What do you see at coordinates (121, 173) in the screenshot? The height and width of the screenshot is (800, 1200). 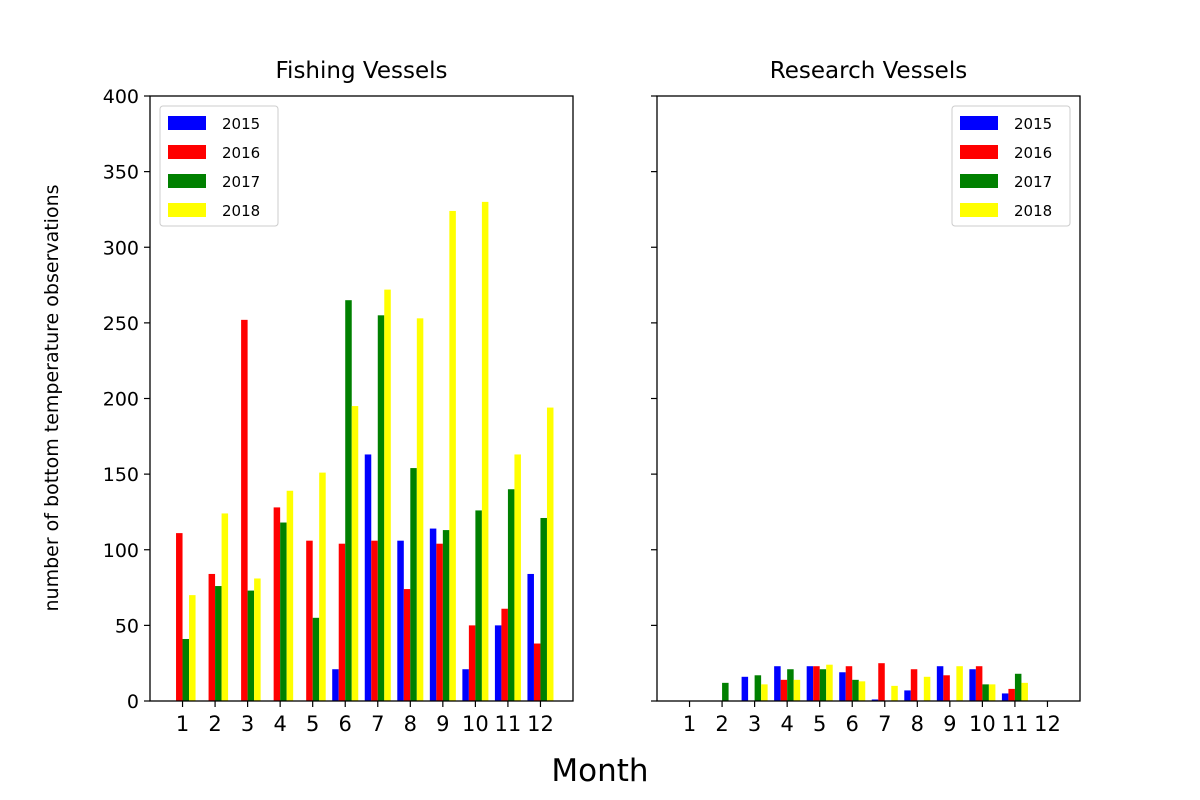 I see `y-tick-label: 350` at bounding box center [121, 173].